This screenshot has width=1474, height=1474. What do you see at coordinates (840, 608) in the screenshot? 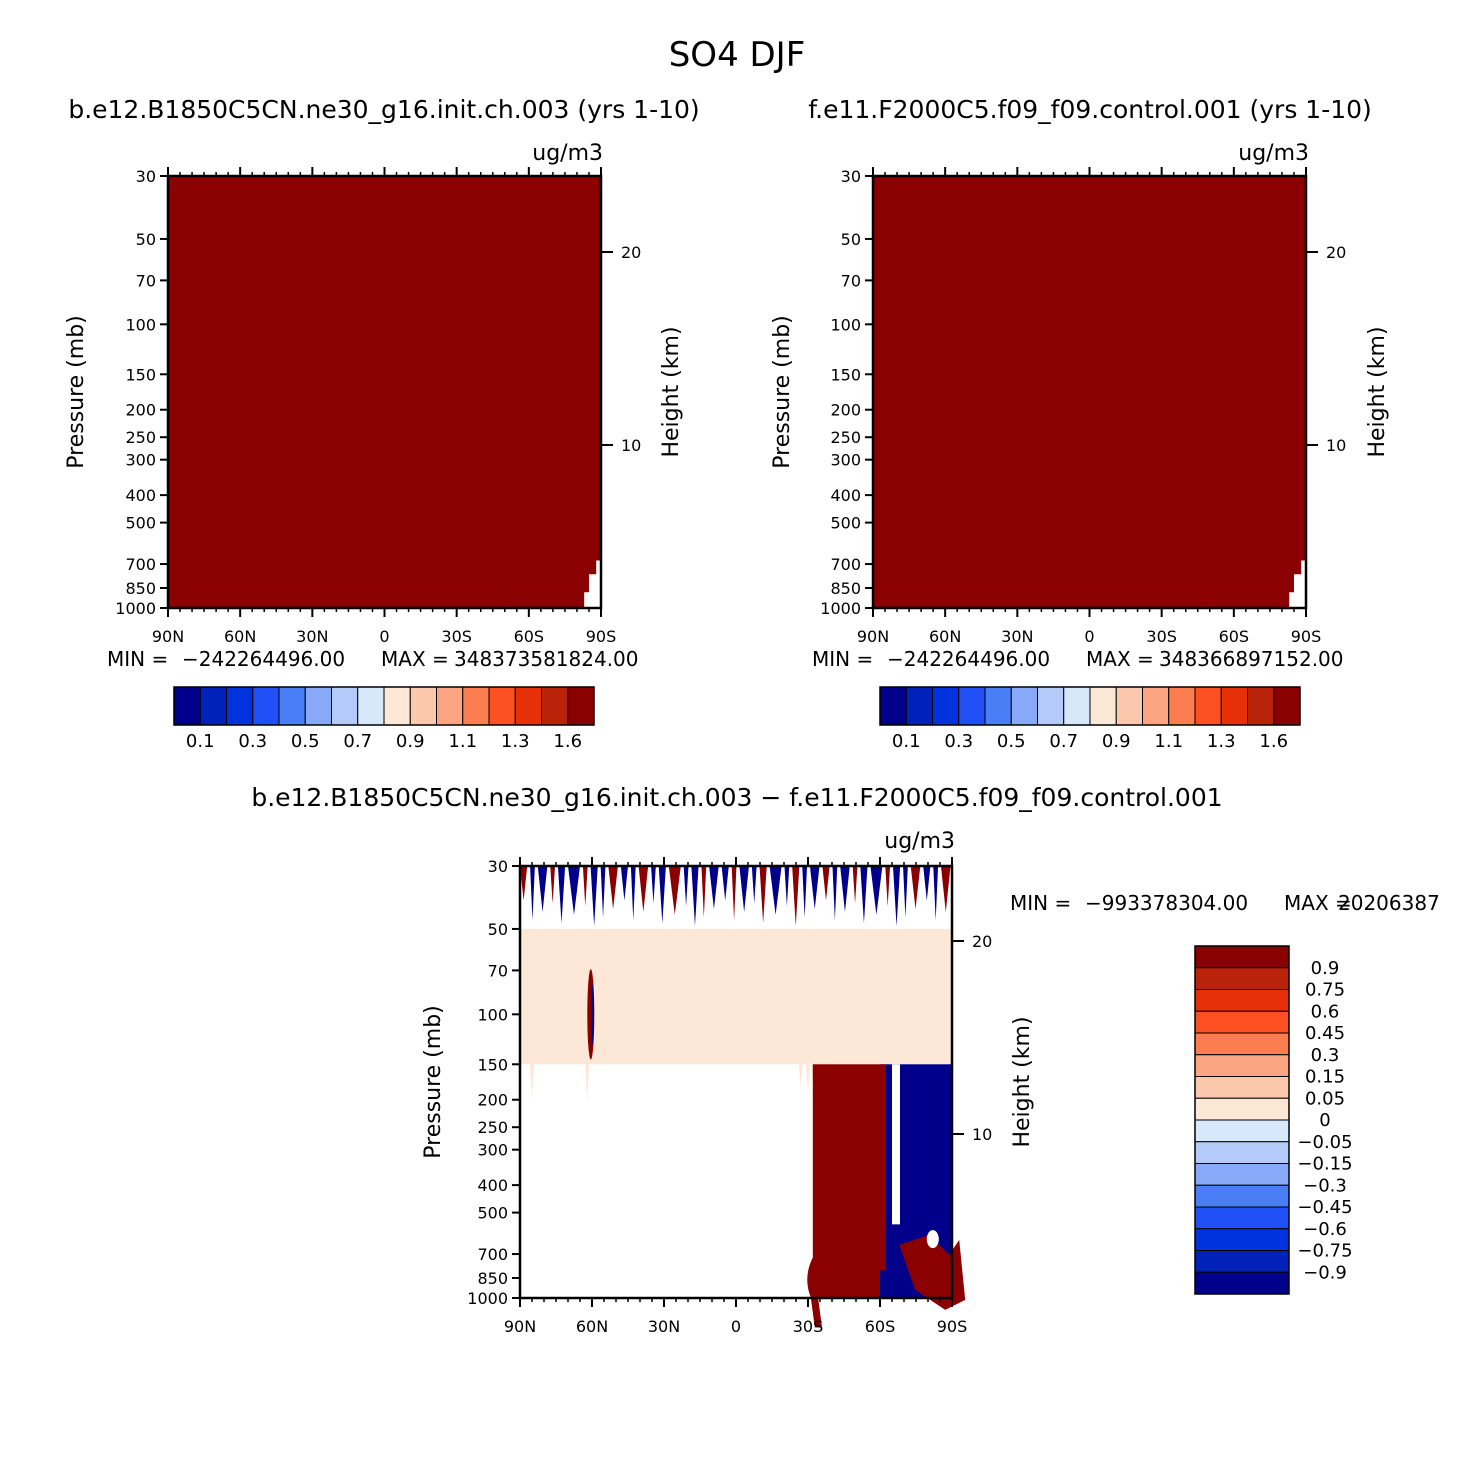
I see `pressure-tick-label: 1000` at bounding box center [840, 608].